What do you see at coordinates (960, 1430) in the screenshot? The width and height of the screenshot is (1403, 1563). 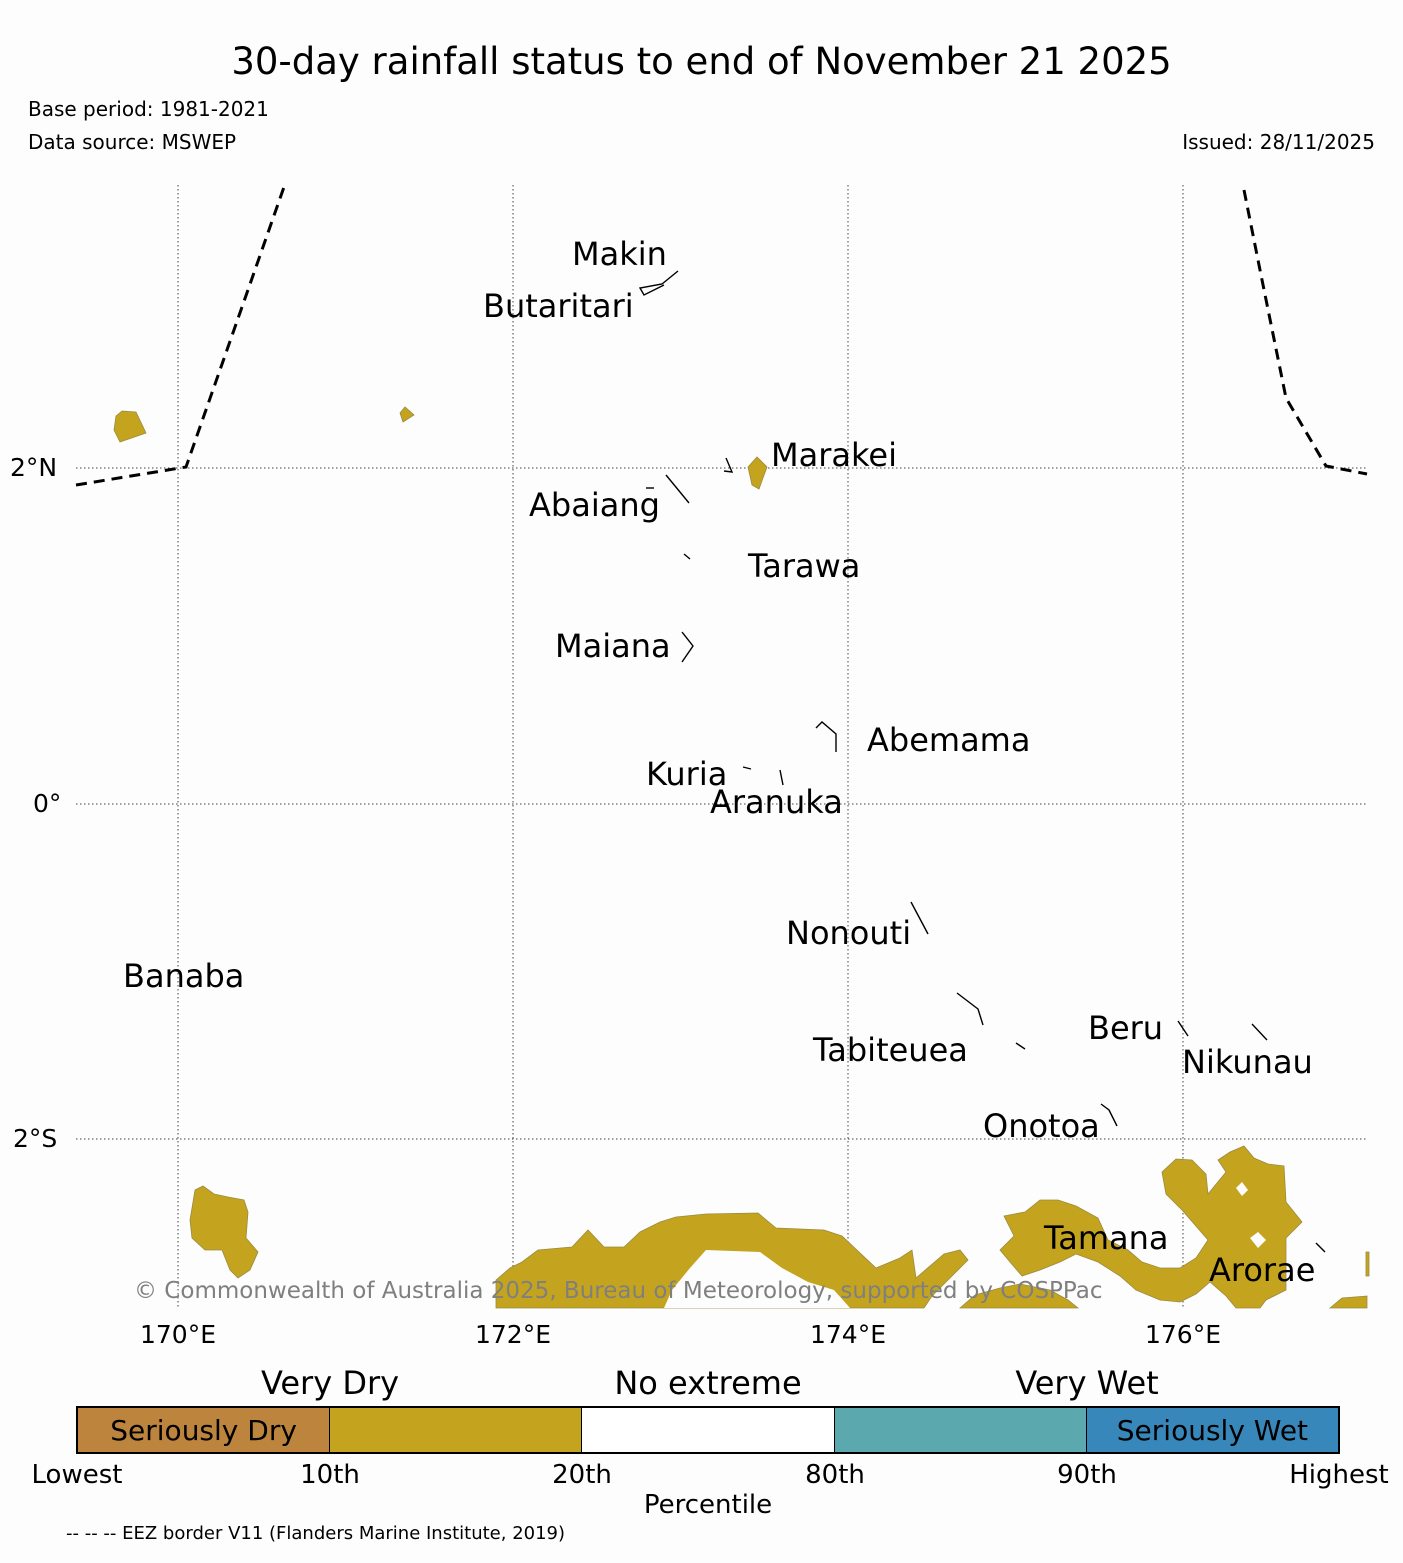 I see `legend-segment-very-wet` at bounding box center [960, 1430].